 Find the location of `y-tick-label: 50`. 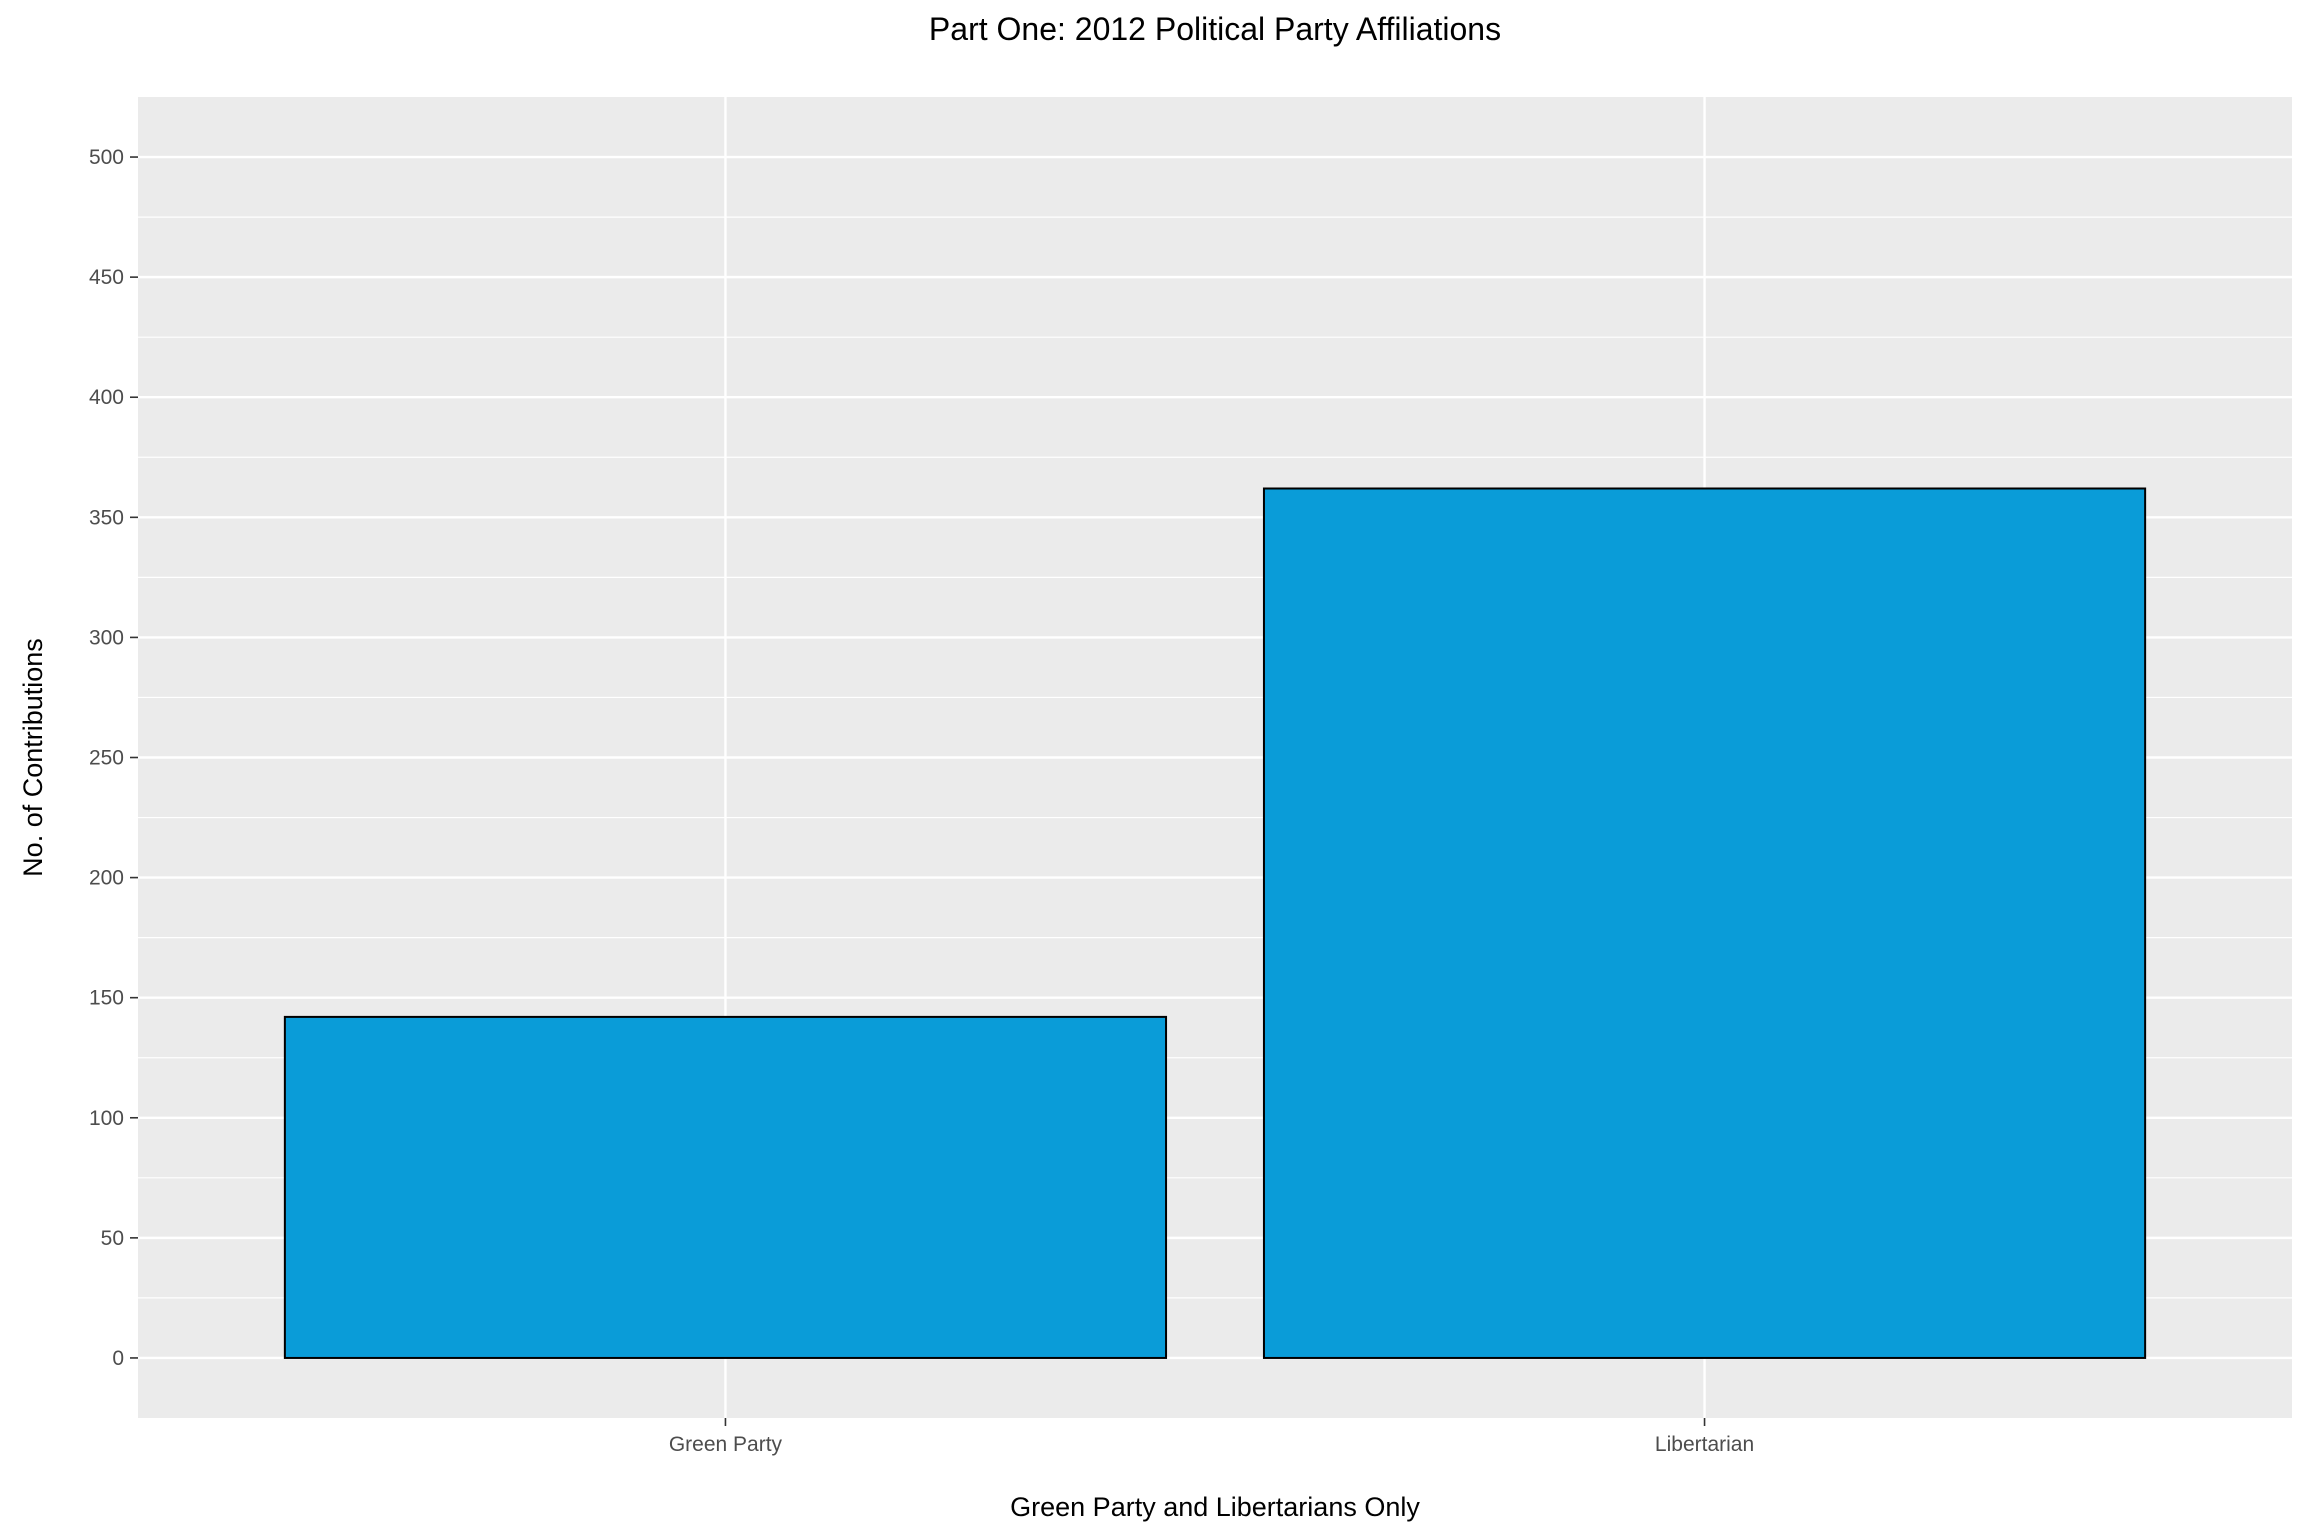

y-tick-label: 50 is located at coordinates (112, 1238).